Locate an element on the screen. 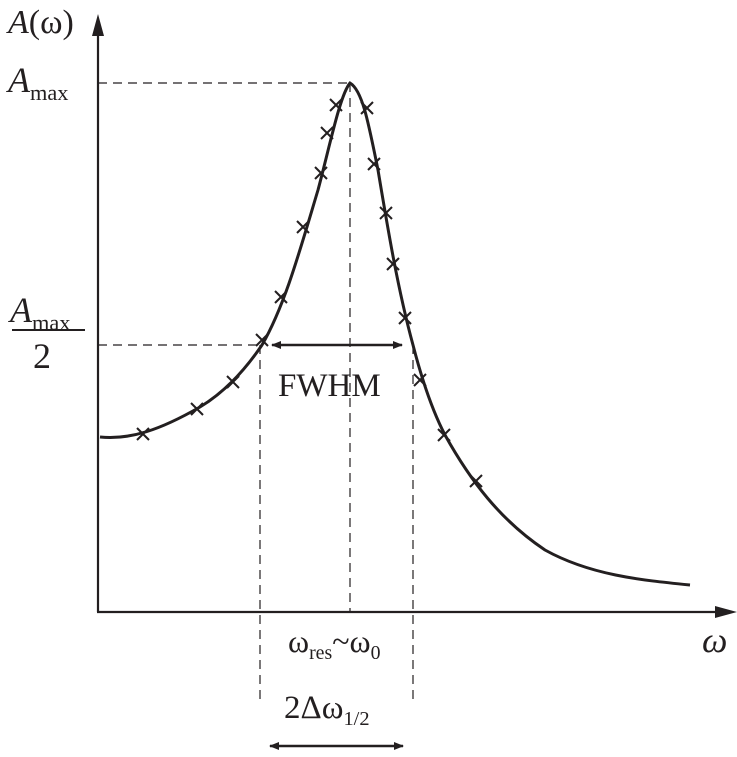 The height and width of the screenshot is (757, 737). approx-tilde: ~ is located at coordinates (341, 641).